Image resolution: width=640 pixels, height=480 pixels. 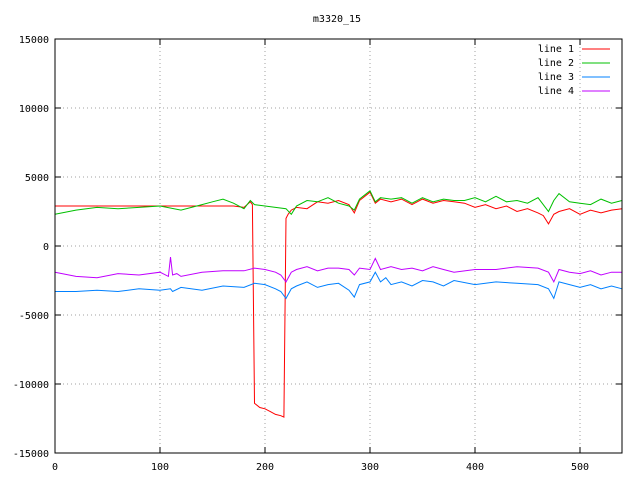 I want to click on x-tick-label: 500, so click(x=580, y=467).